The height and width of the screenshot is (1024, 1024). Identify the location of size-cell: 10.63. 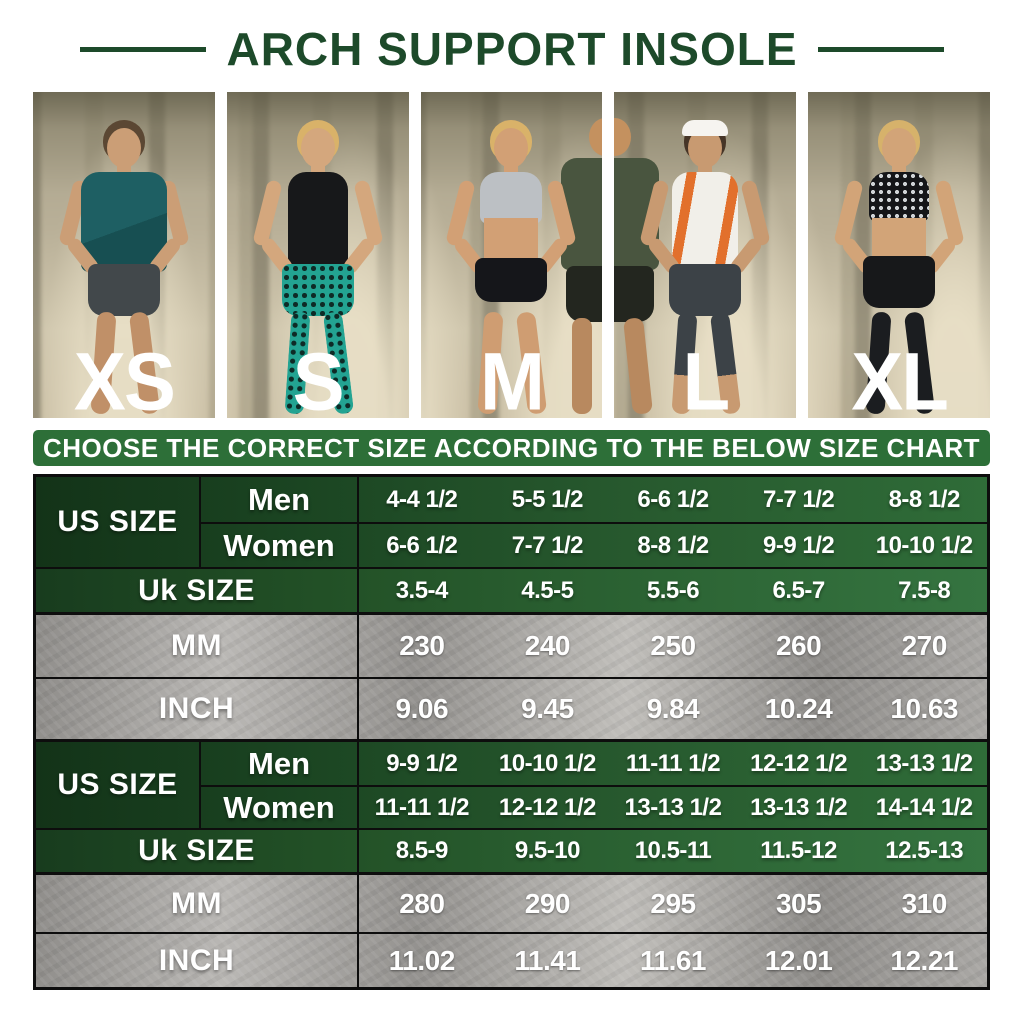
(924, 708).